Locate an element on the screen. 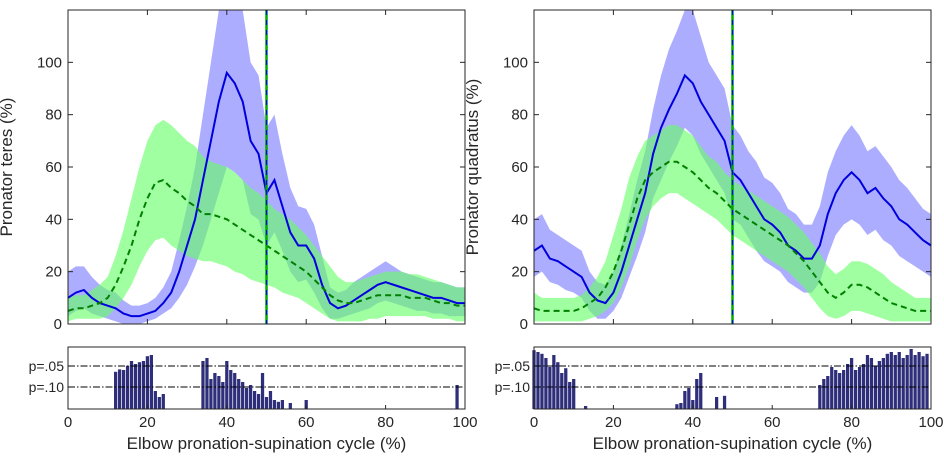 The image size is (944, 460). x-tick-label: 100 is located at coordinates (464, 422).